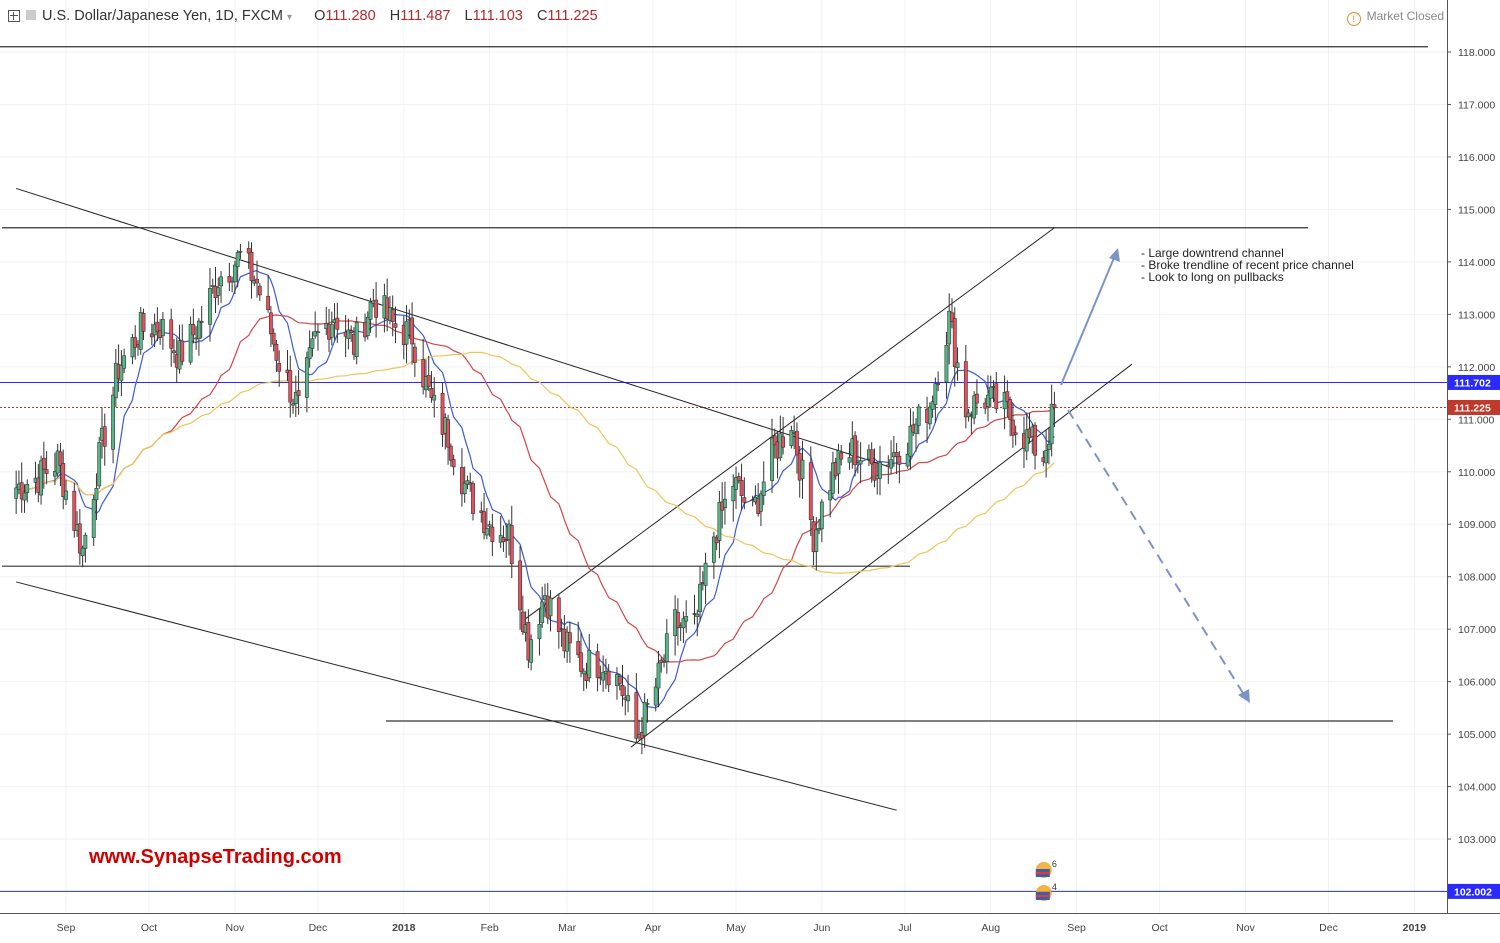  What do you see at coordinates (653, 928) in the screenshot?
I see `x-tick-label: Apr` at bounding box center [653, 928].